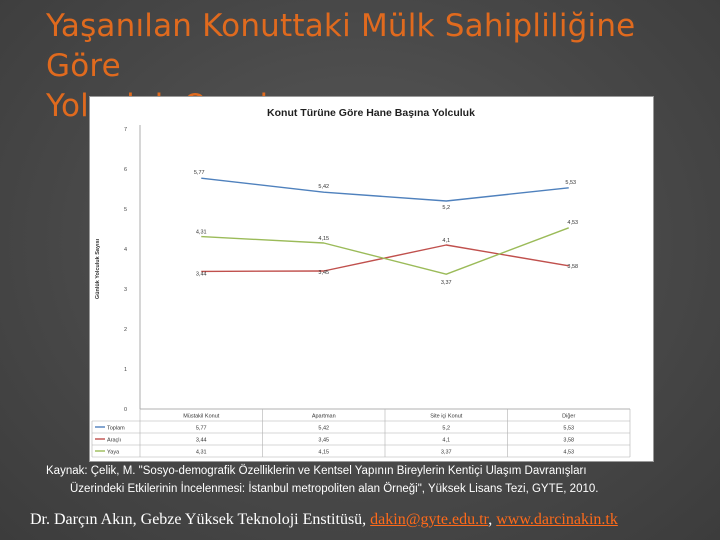 This screenshot has height=540, width=720. What do you see at coordinates (446, 417) in the screenshot?
I see `x-category-label: Site içi Konut` at bounding box center [446, 417].